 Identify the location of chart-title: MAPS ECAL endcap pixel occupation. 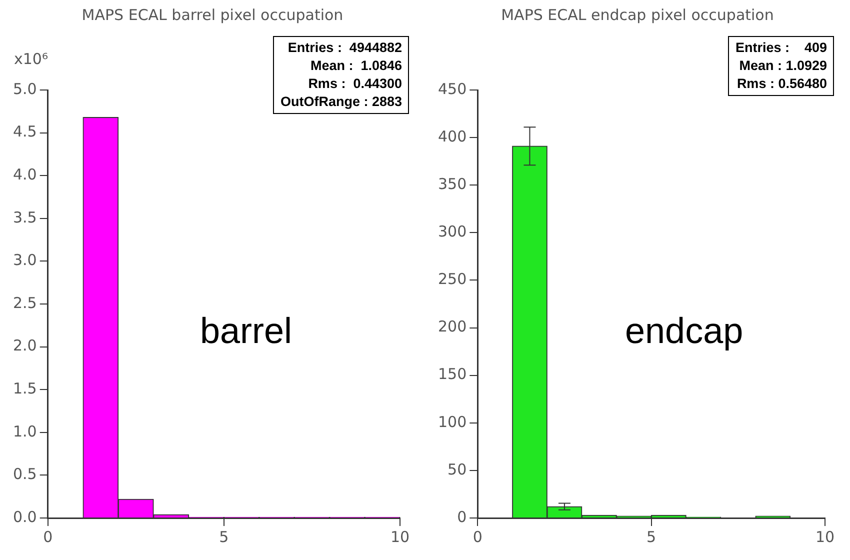
(637, 15).